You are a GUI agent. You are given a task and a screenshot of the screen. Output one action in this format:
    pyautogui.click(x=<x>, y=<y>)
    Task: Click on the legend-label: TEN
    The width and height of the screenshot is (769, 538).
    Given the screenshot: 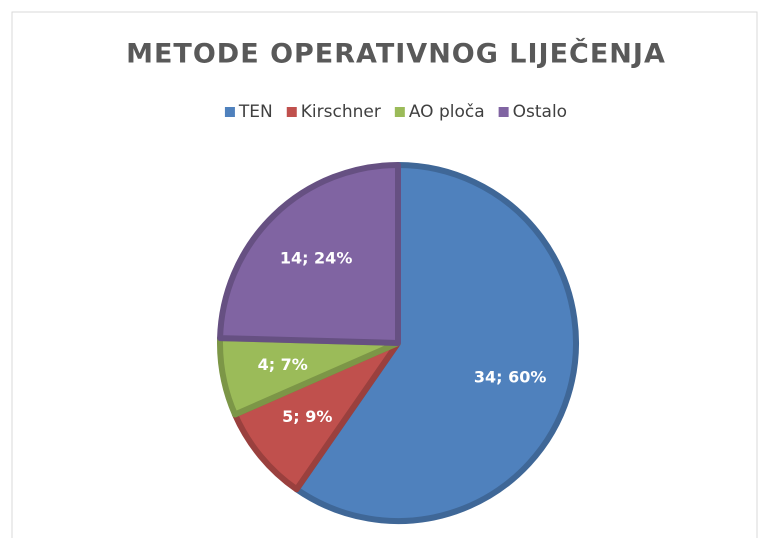 What is the action you would take?
    pyautogui.click(x=255, y=112)
    